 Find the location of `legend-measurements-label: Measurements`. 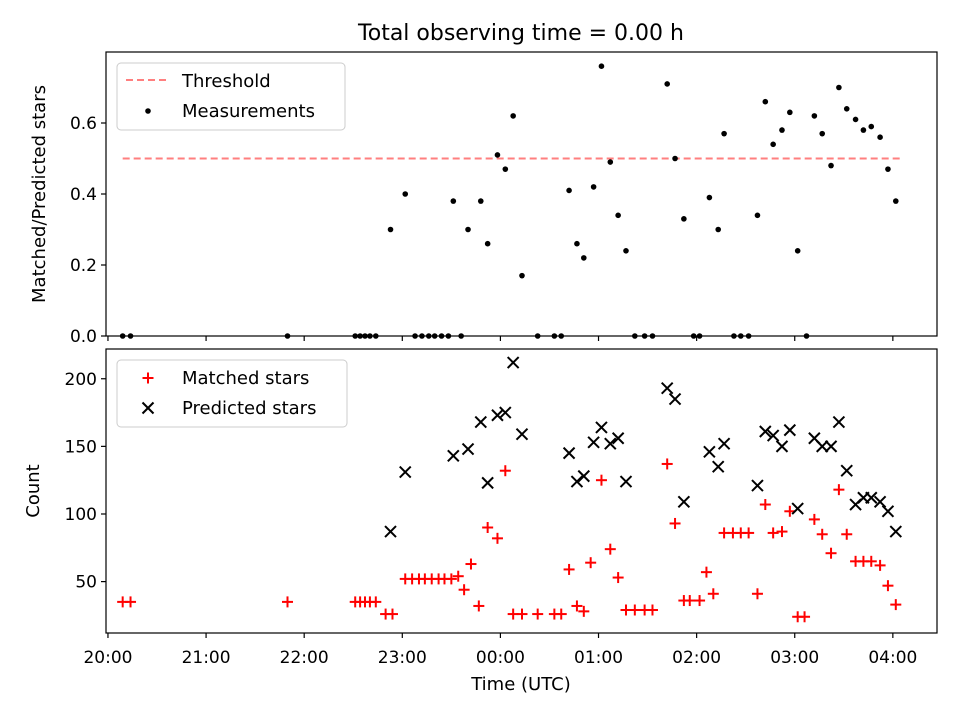

legend-measurements-label: Measurements is located at coordinates (248, 111).